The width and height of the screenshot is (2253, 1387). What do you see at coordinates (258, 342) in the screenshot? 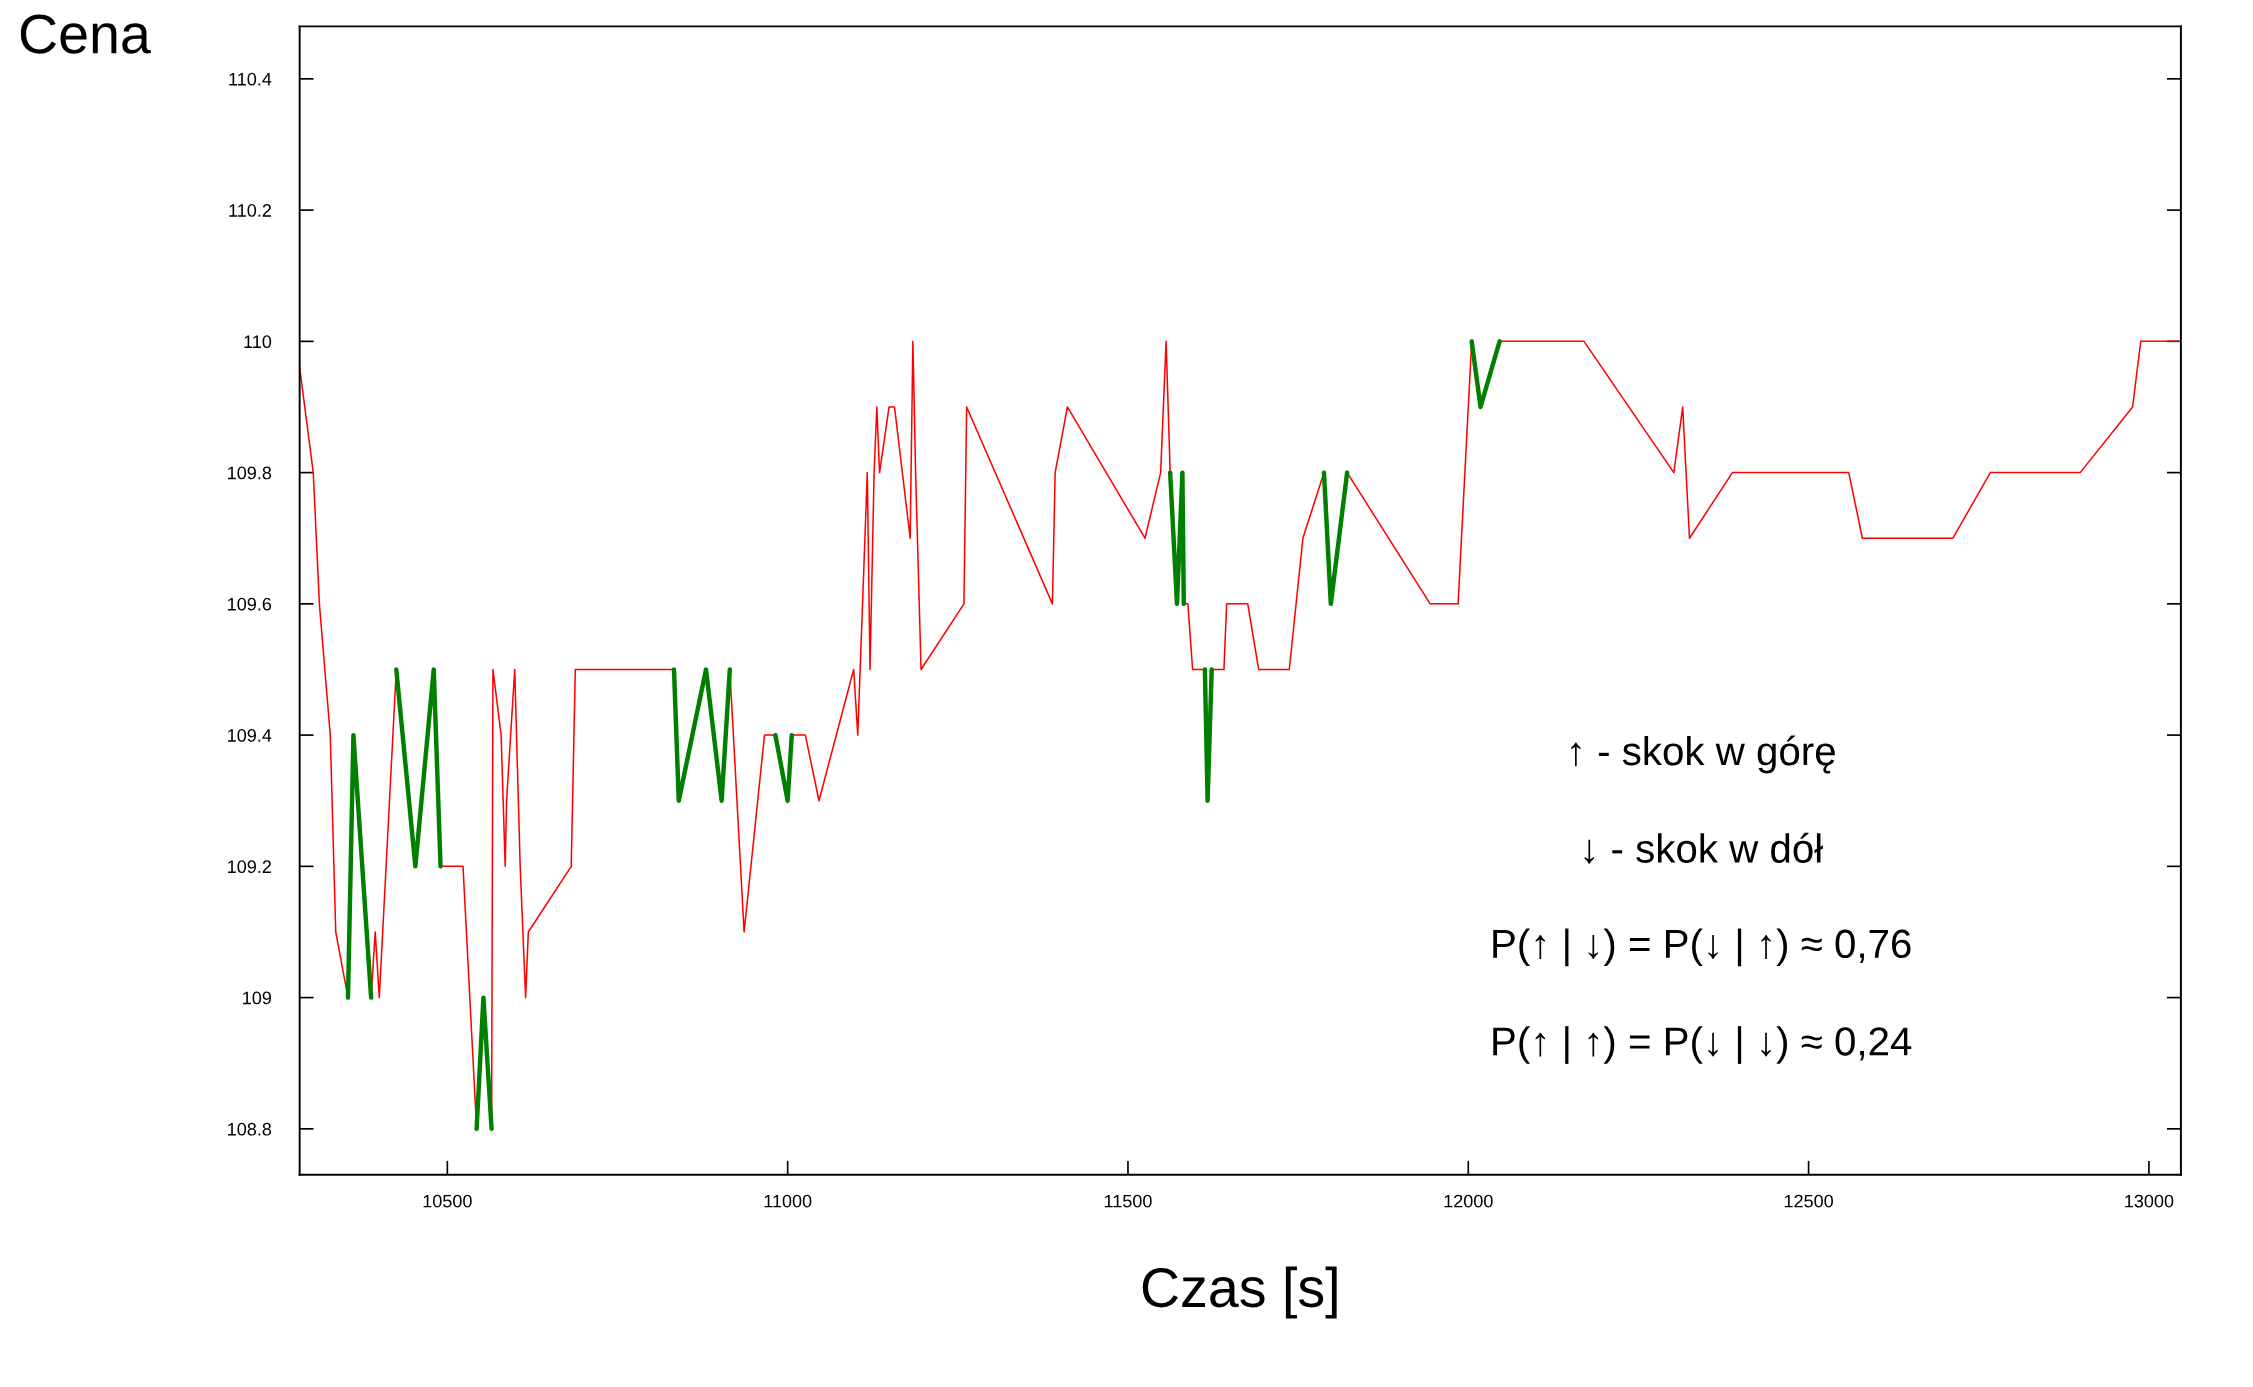
I see `y-tick-label: 110` at bounding box center [258, 342].